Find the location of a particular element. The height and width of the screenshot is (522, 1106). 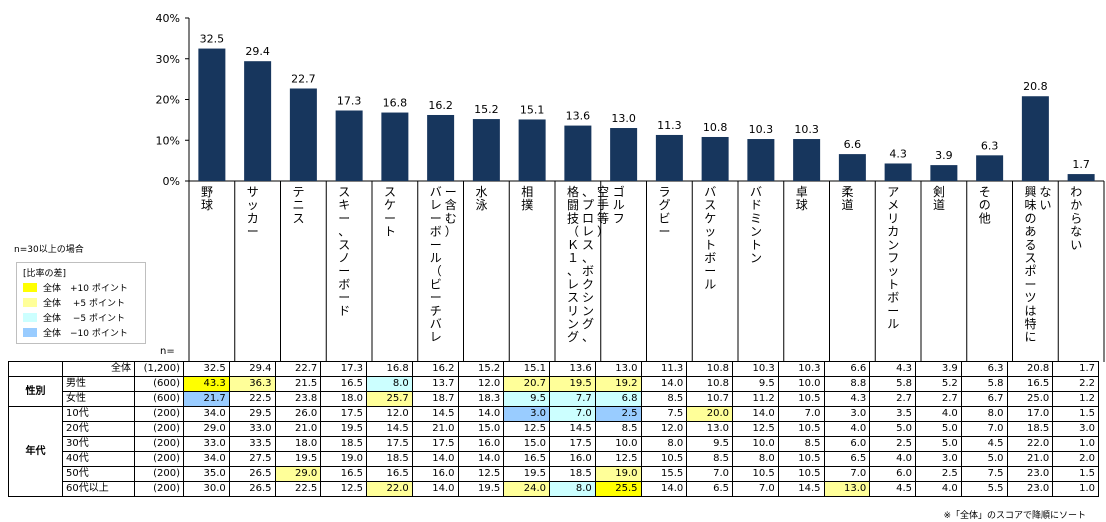

category-label: 野球 is located at coordinates (207, 198).